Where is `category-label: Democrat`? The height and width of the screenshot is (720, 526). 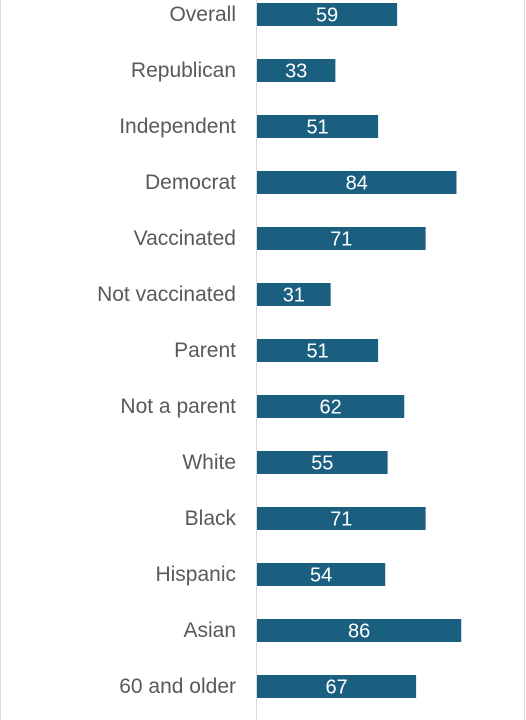
category-label: Democrat is located at coordinates (190, 182).